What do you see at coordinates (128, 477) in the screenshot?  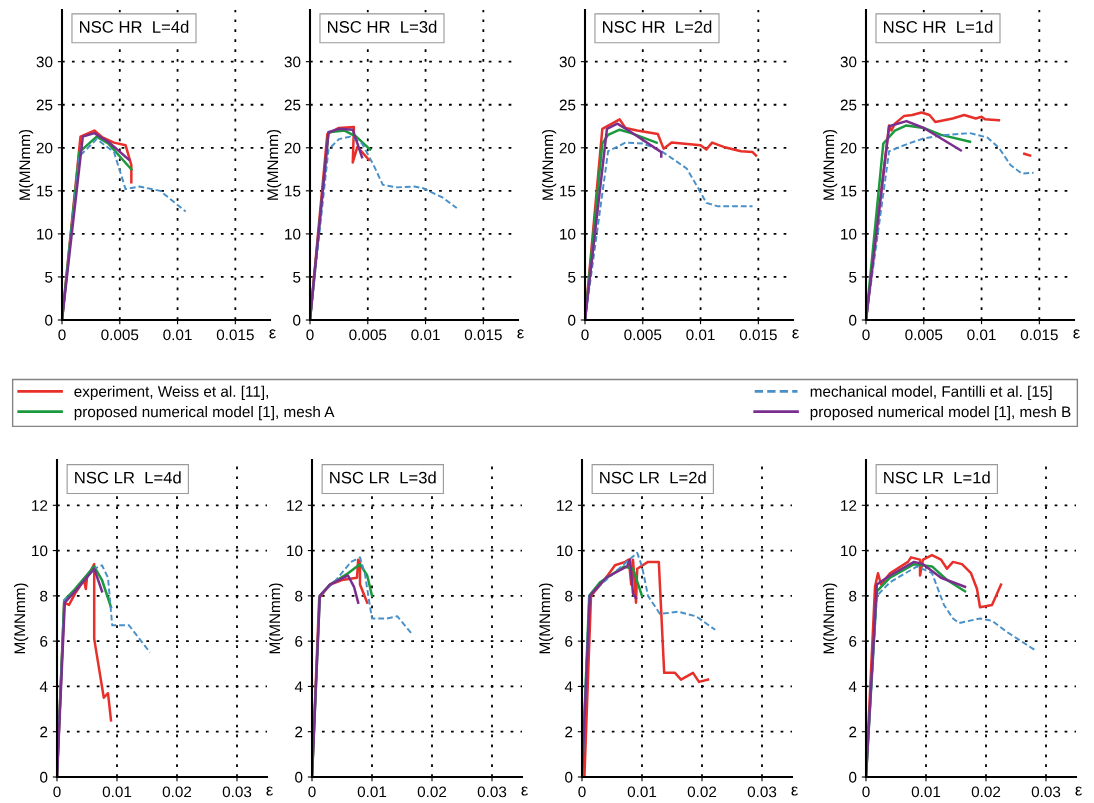 I see `text: NSC LR L=4d` at bounding box center [128, 477].